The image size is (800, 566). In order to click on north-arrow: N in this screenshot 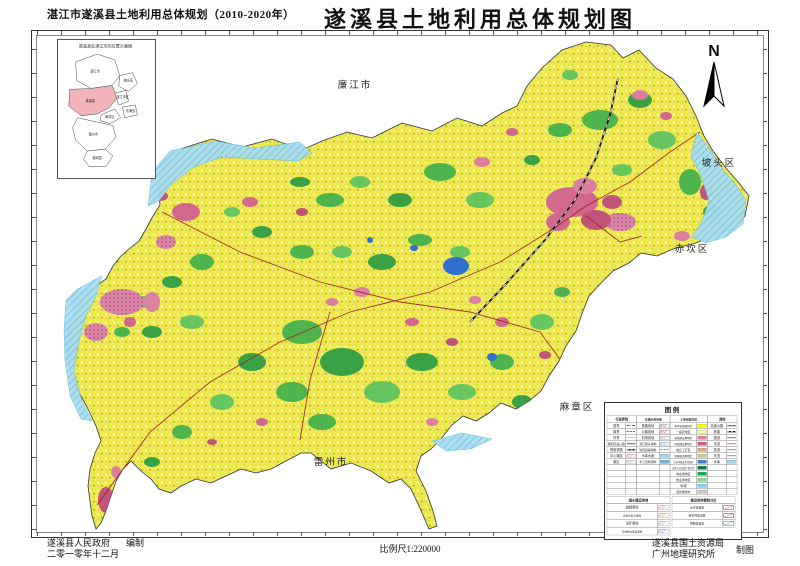, I will do `click(714, 78)`.